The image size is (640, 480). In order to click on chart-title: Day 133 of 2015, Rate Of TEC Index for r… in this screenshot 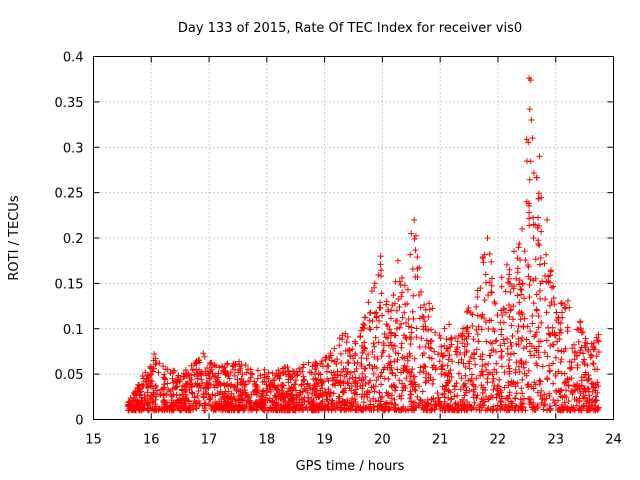, I will do `click(350, 28)`.